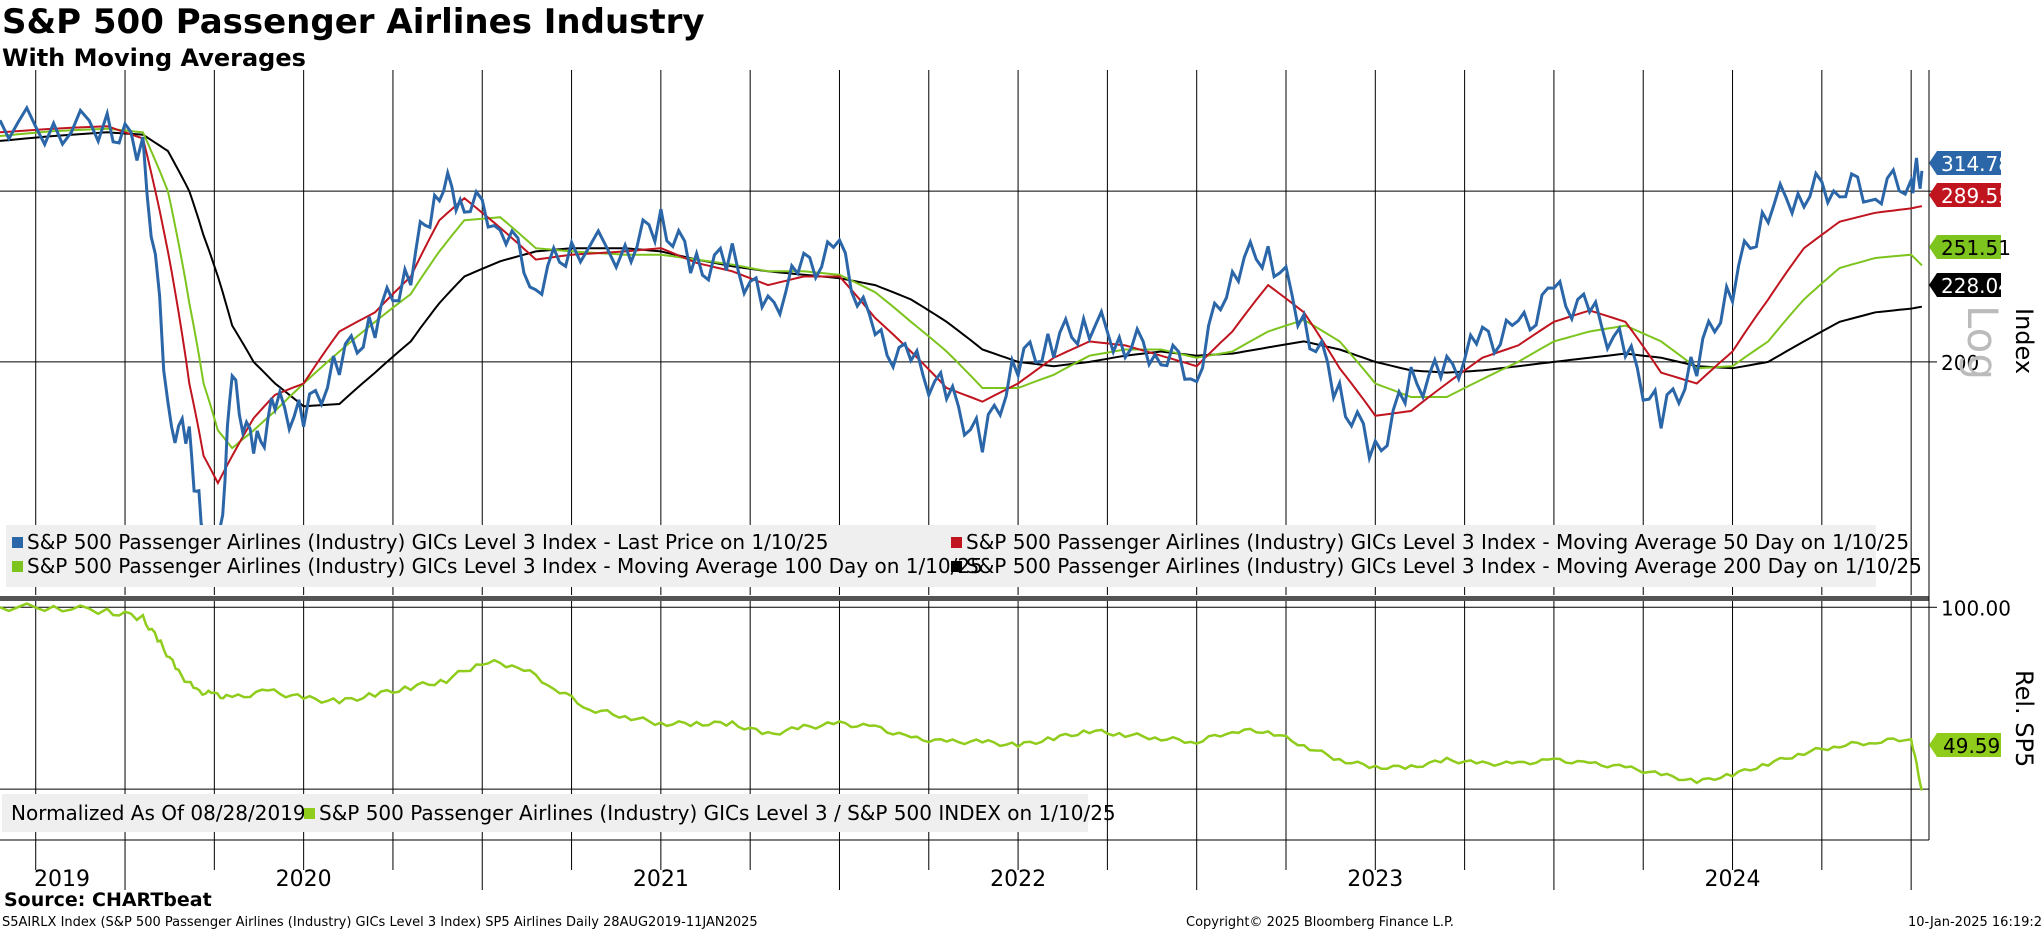 The height and width of the screenshot is (932, 2041). I want to click on normalized-note: Normalized As Of 08/28/2019, so click(158, 813).